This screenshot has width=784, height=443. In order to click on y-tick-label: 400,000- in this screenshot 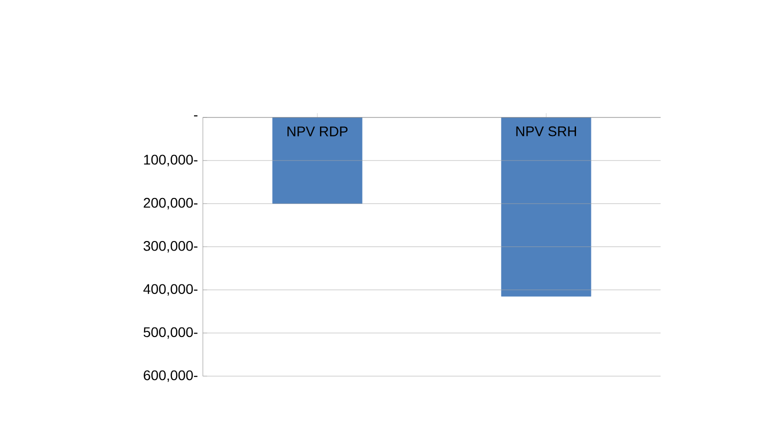, I will do `click(170, 290)`.